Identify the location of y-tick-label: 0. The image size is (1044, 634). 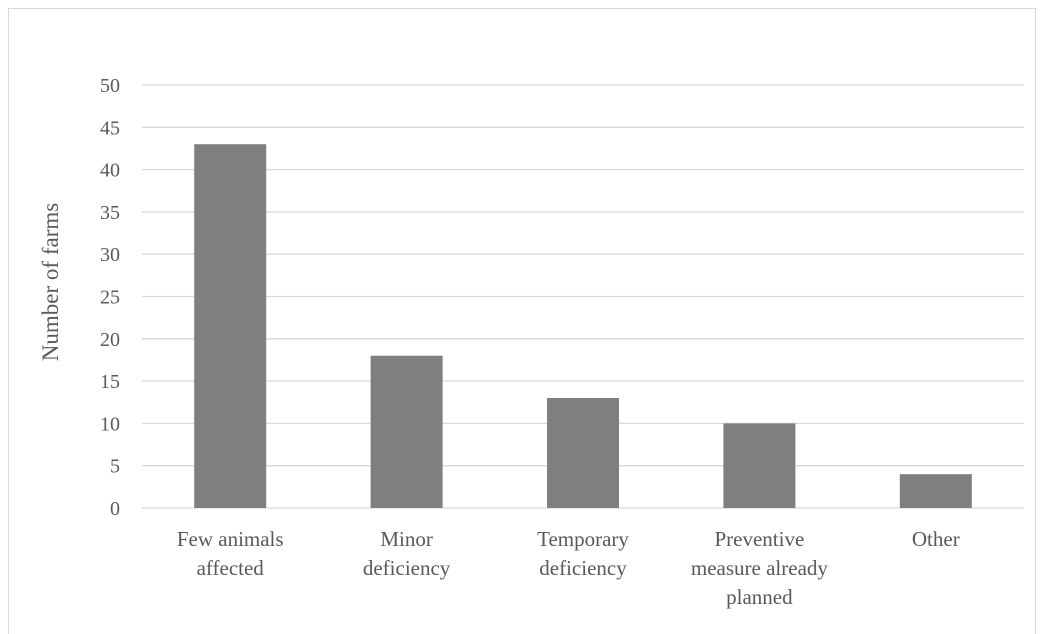
(115, 509).